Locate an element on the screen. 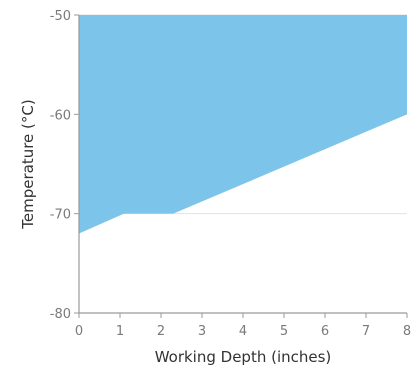  y-tick-label--70: -70 is located at coordinates (60, 215).